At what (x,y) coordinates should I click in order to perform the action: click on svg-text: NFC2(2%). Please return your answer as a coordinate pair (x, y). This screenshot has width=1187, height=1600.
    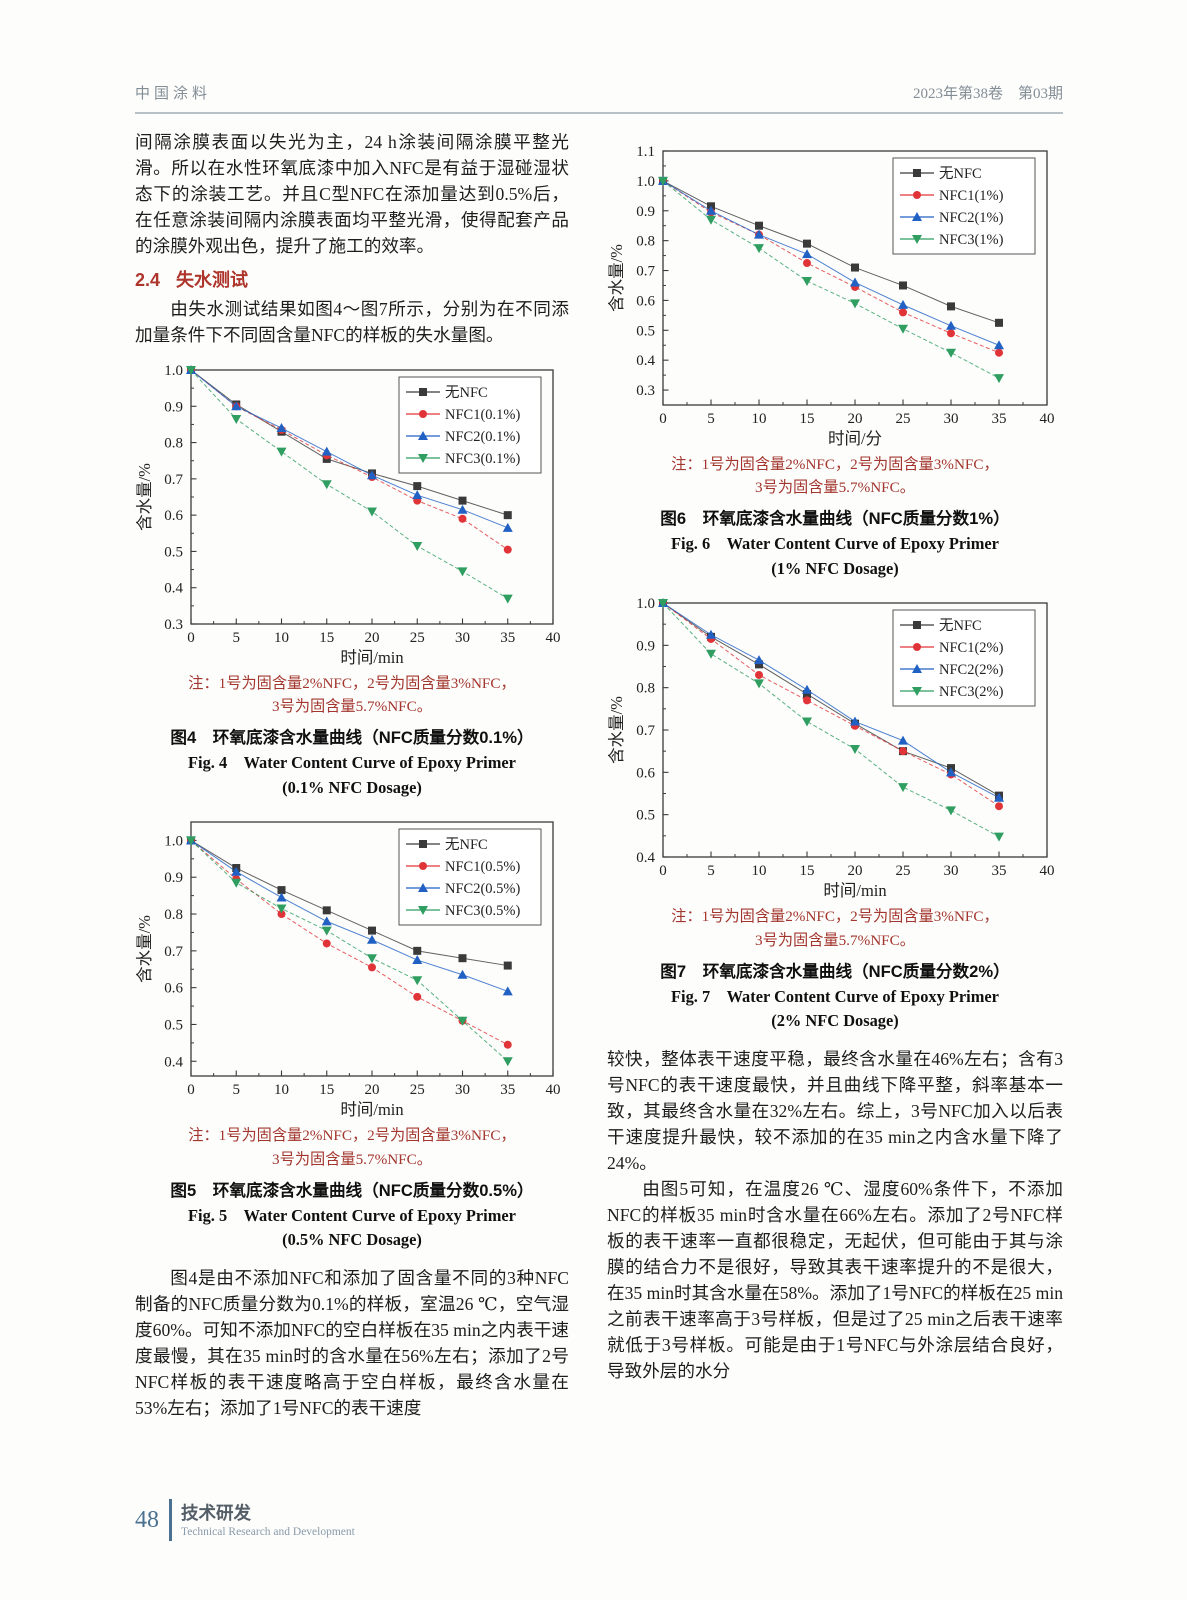
    Looking at the image, I should click on (971, 670).